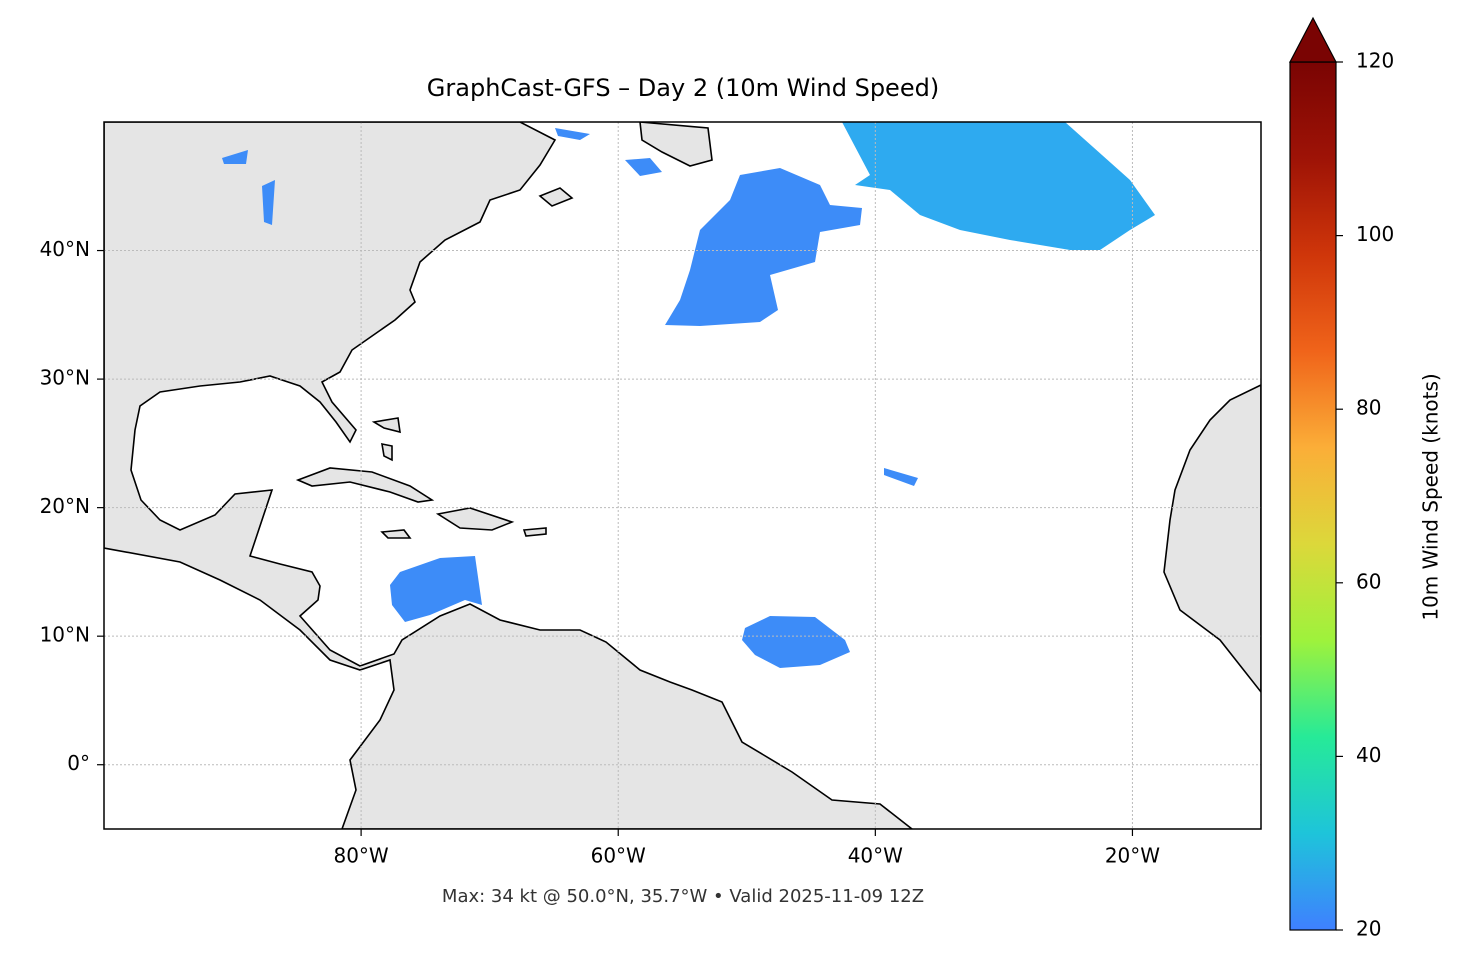  What do you see at coordinates (475, 519) in the screenshot?
I see `hispaniola` at bounding box center [475, 519].